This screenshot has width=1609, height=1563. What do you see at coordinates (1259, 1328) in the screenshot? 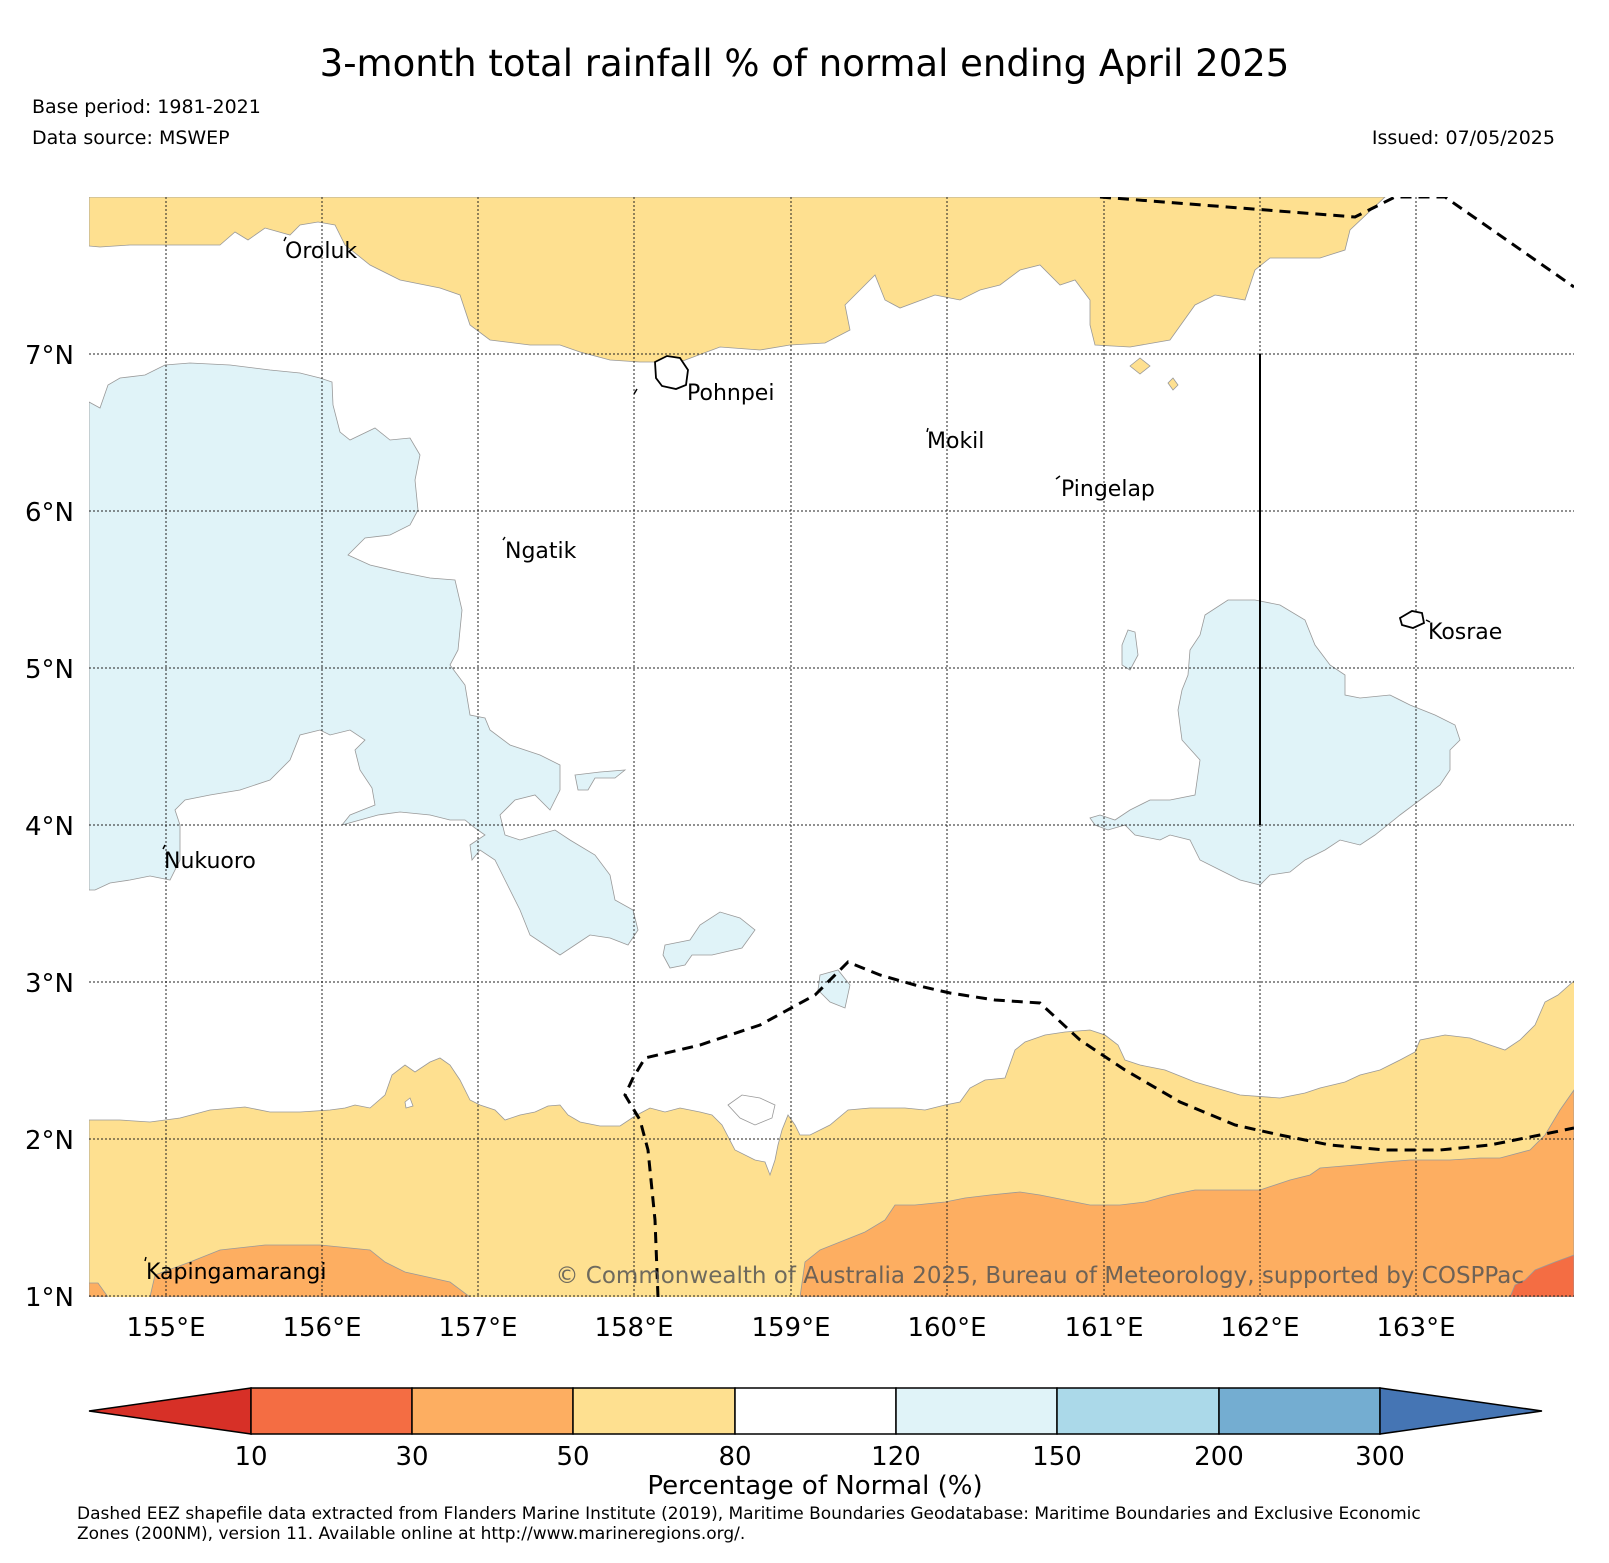
I see `lon-label-162e: 162°E` at bounding box center [1259, 1328].